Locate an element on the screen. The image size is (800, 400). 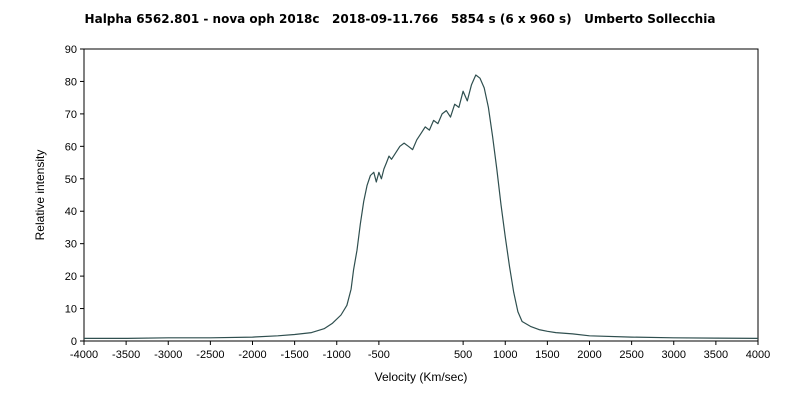
x-tick-label: 3500 is located at coordinates (716, 355).